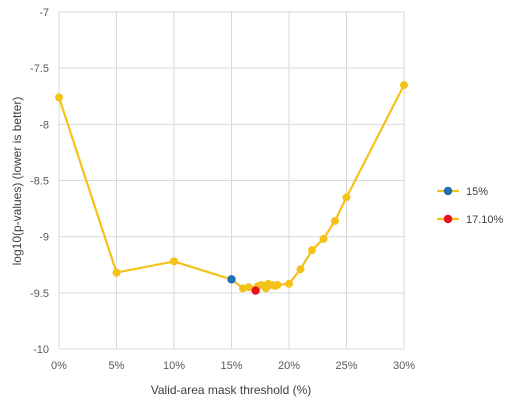  I want to click on y-tick-label: -8.5, so click(39, 182).